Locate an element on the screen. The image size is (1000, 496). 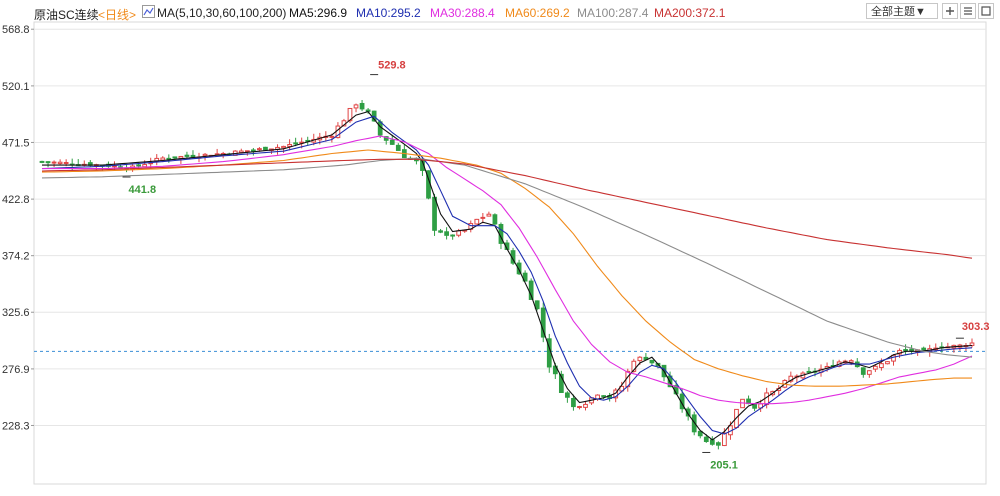
annotation-low: 205.1 is located at coordinates (724, 465).